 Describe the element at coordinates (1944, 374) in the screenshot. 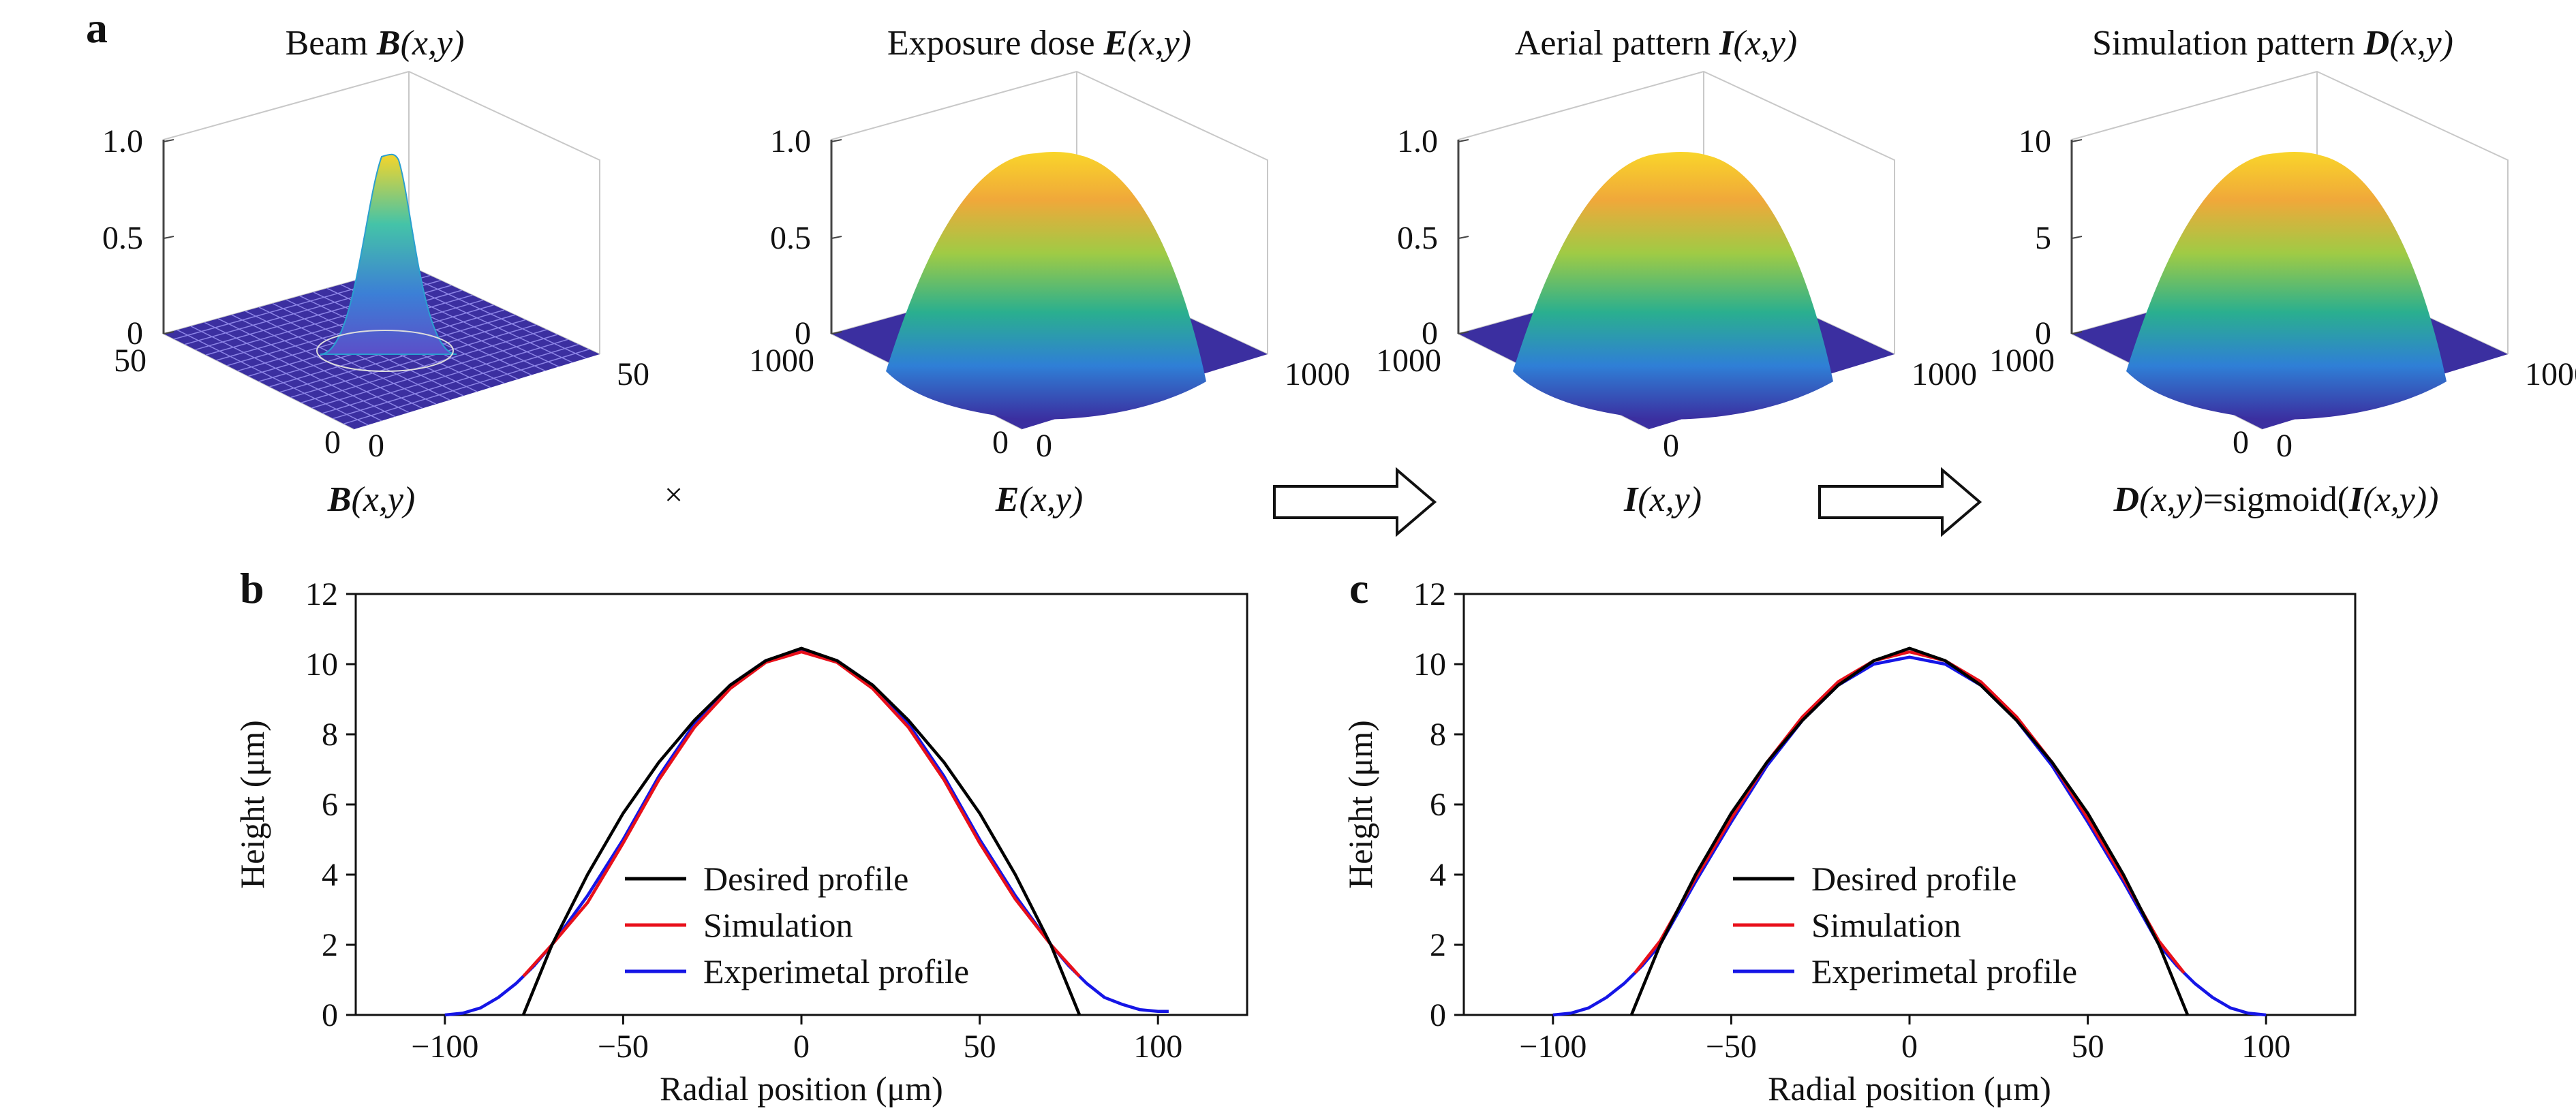

I see `y-tick-label: 1000` at that location.